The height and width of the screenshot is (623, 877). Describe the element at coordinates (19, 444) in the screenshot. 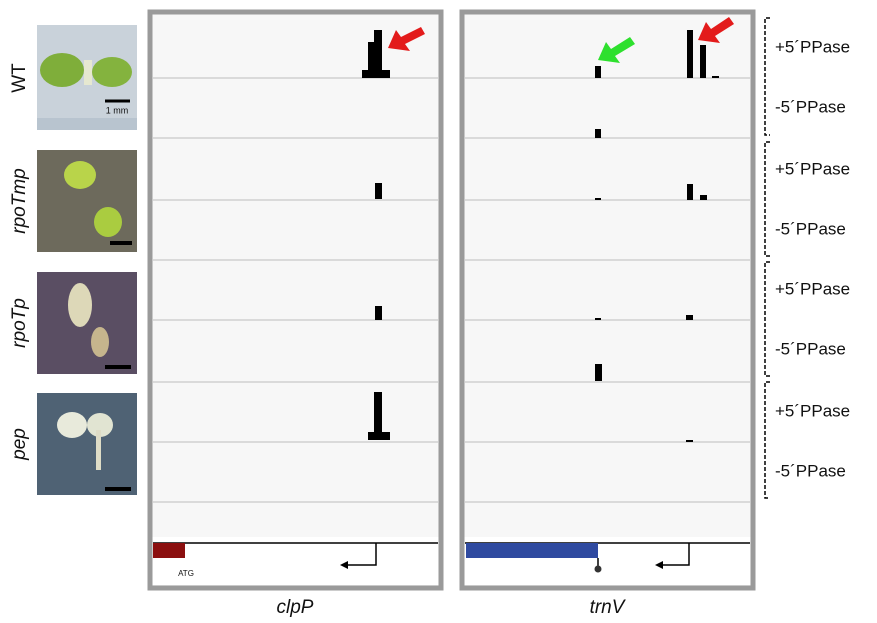

I see `row-label: pep` at that location.